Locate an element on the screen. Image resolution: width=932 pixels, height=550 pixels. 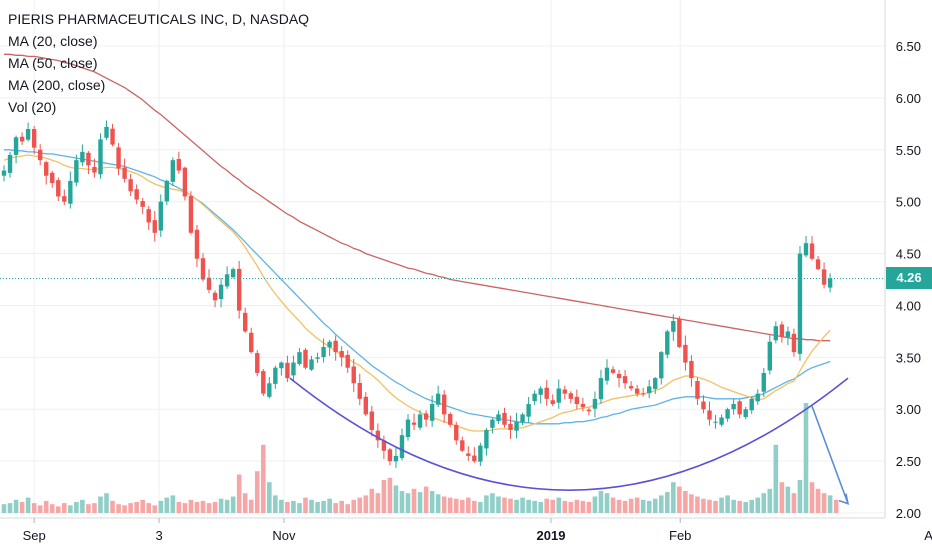
study-volume: Vol (20) is located at coordinates (32, 107).